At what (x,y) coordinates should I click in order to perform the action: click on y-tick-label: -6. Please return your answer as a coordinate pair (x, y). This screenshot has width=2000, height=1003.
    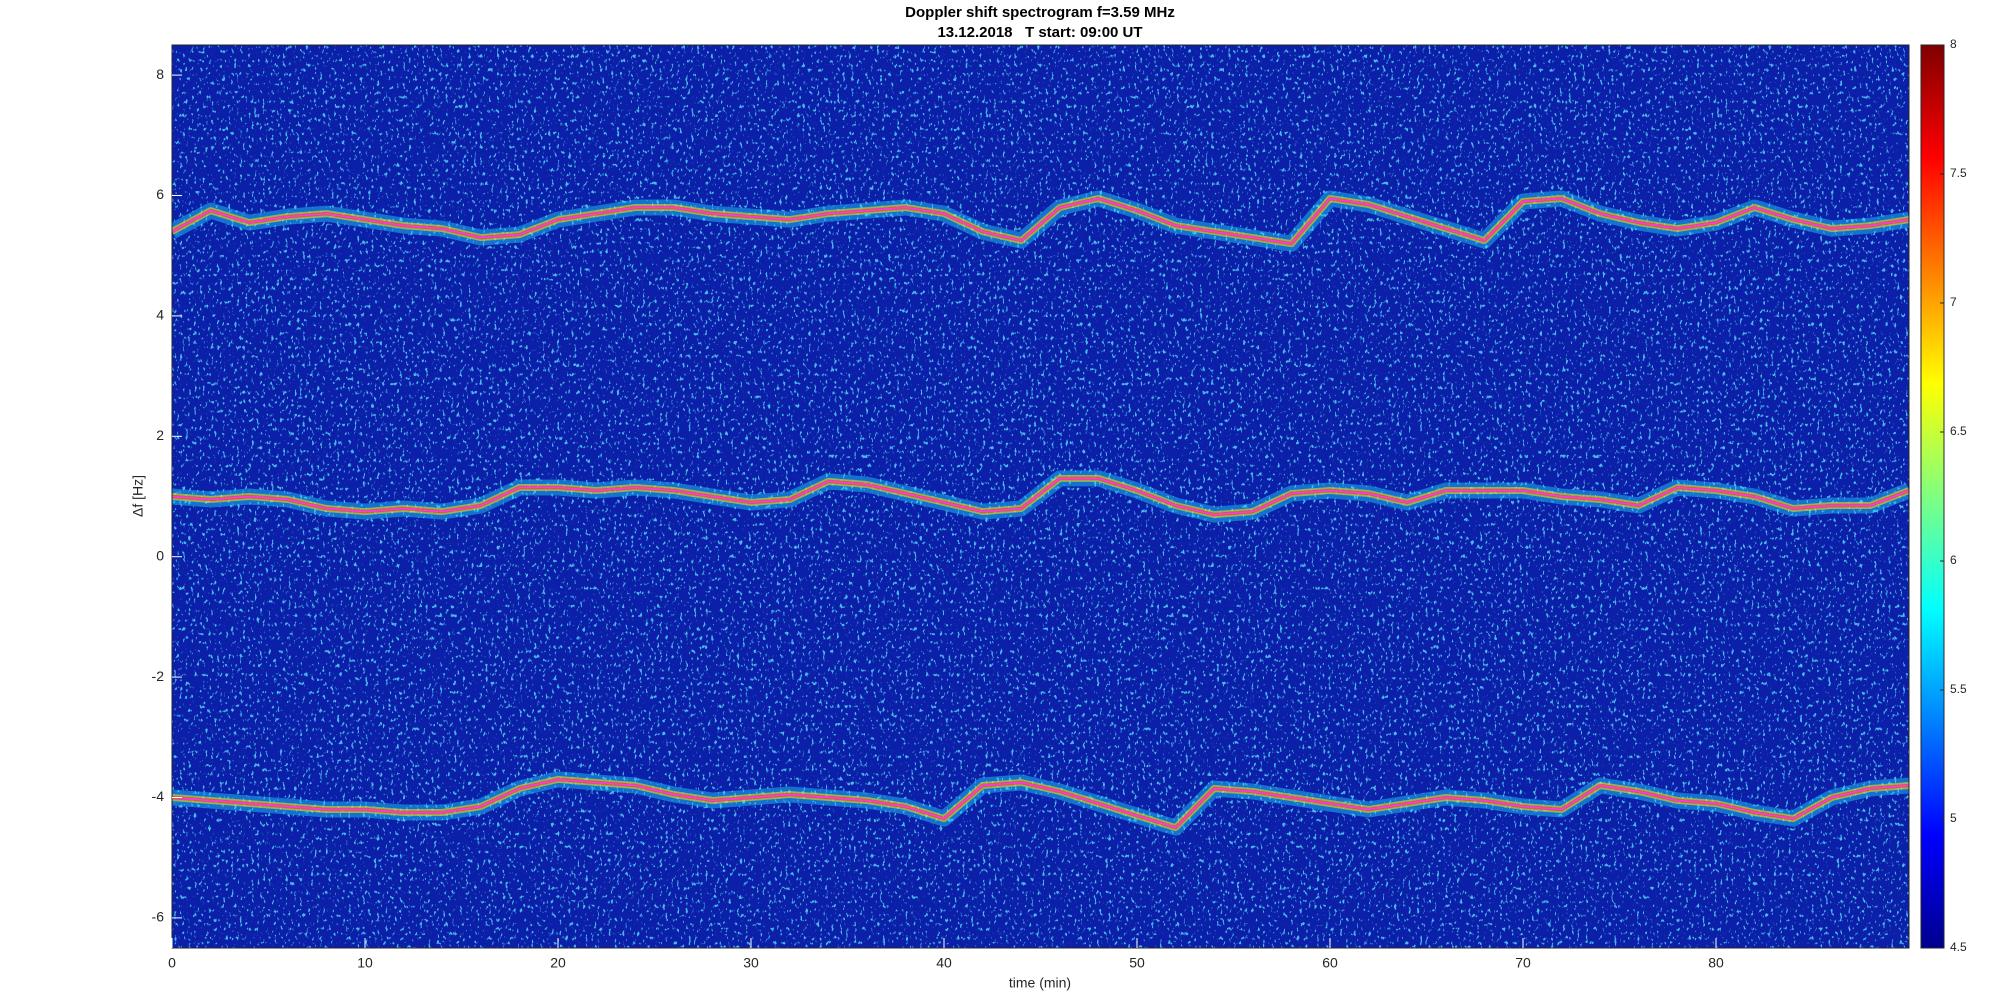
    Looking at the image, I should click on (158, 917).